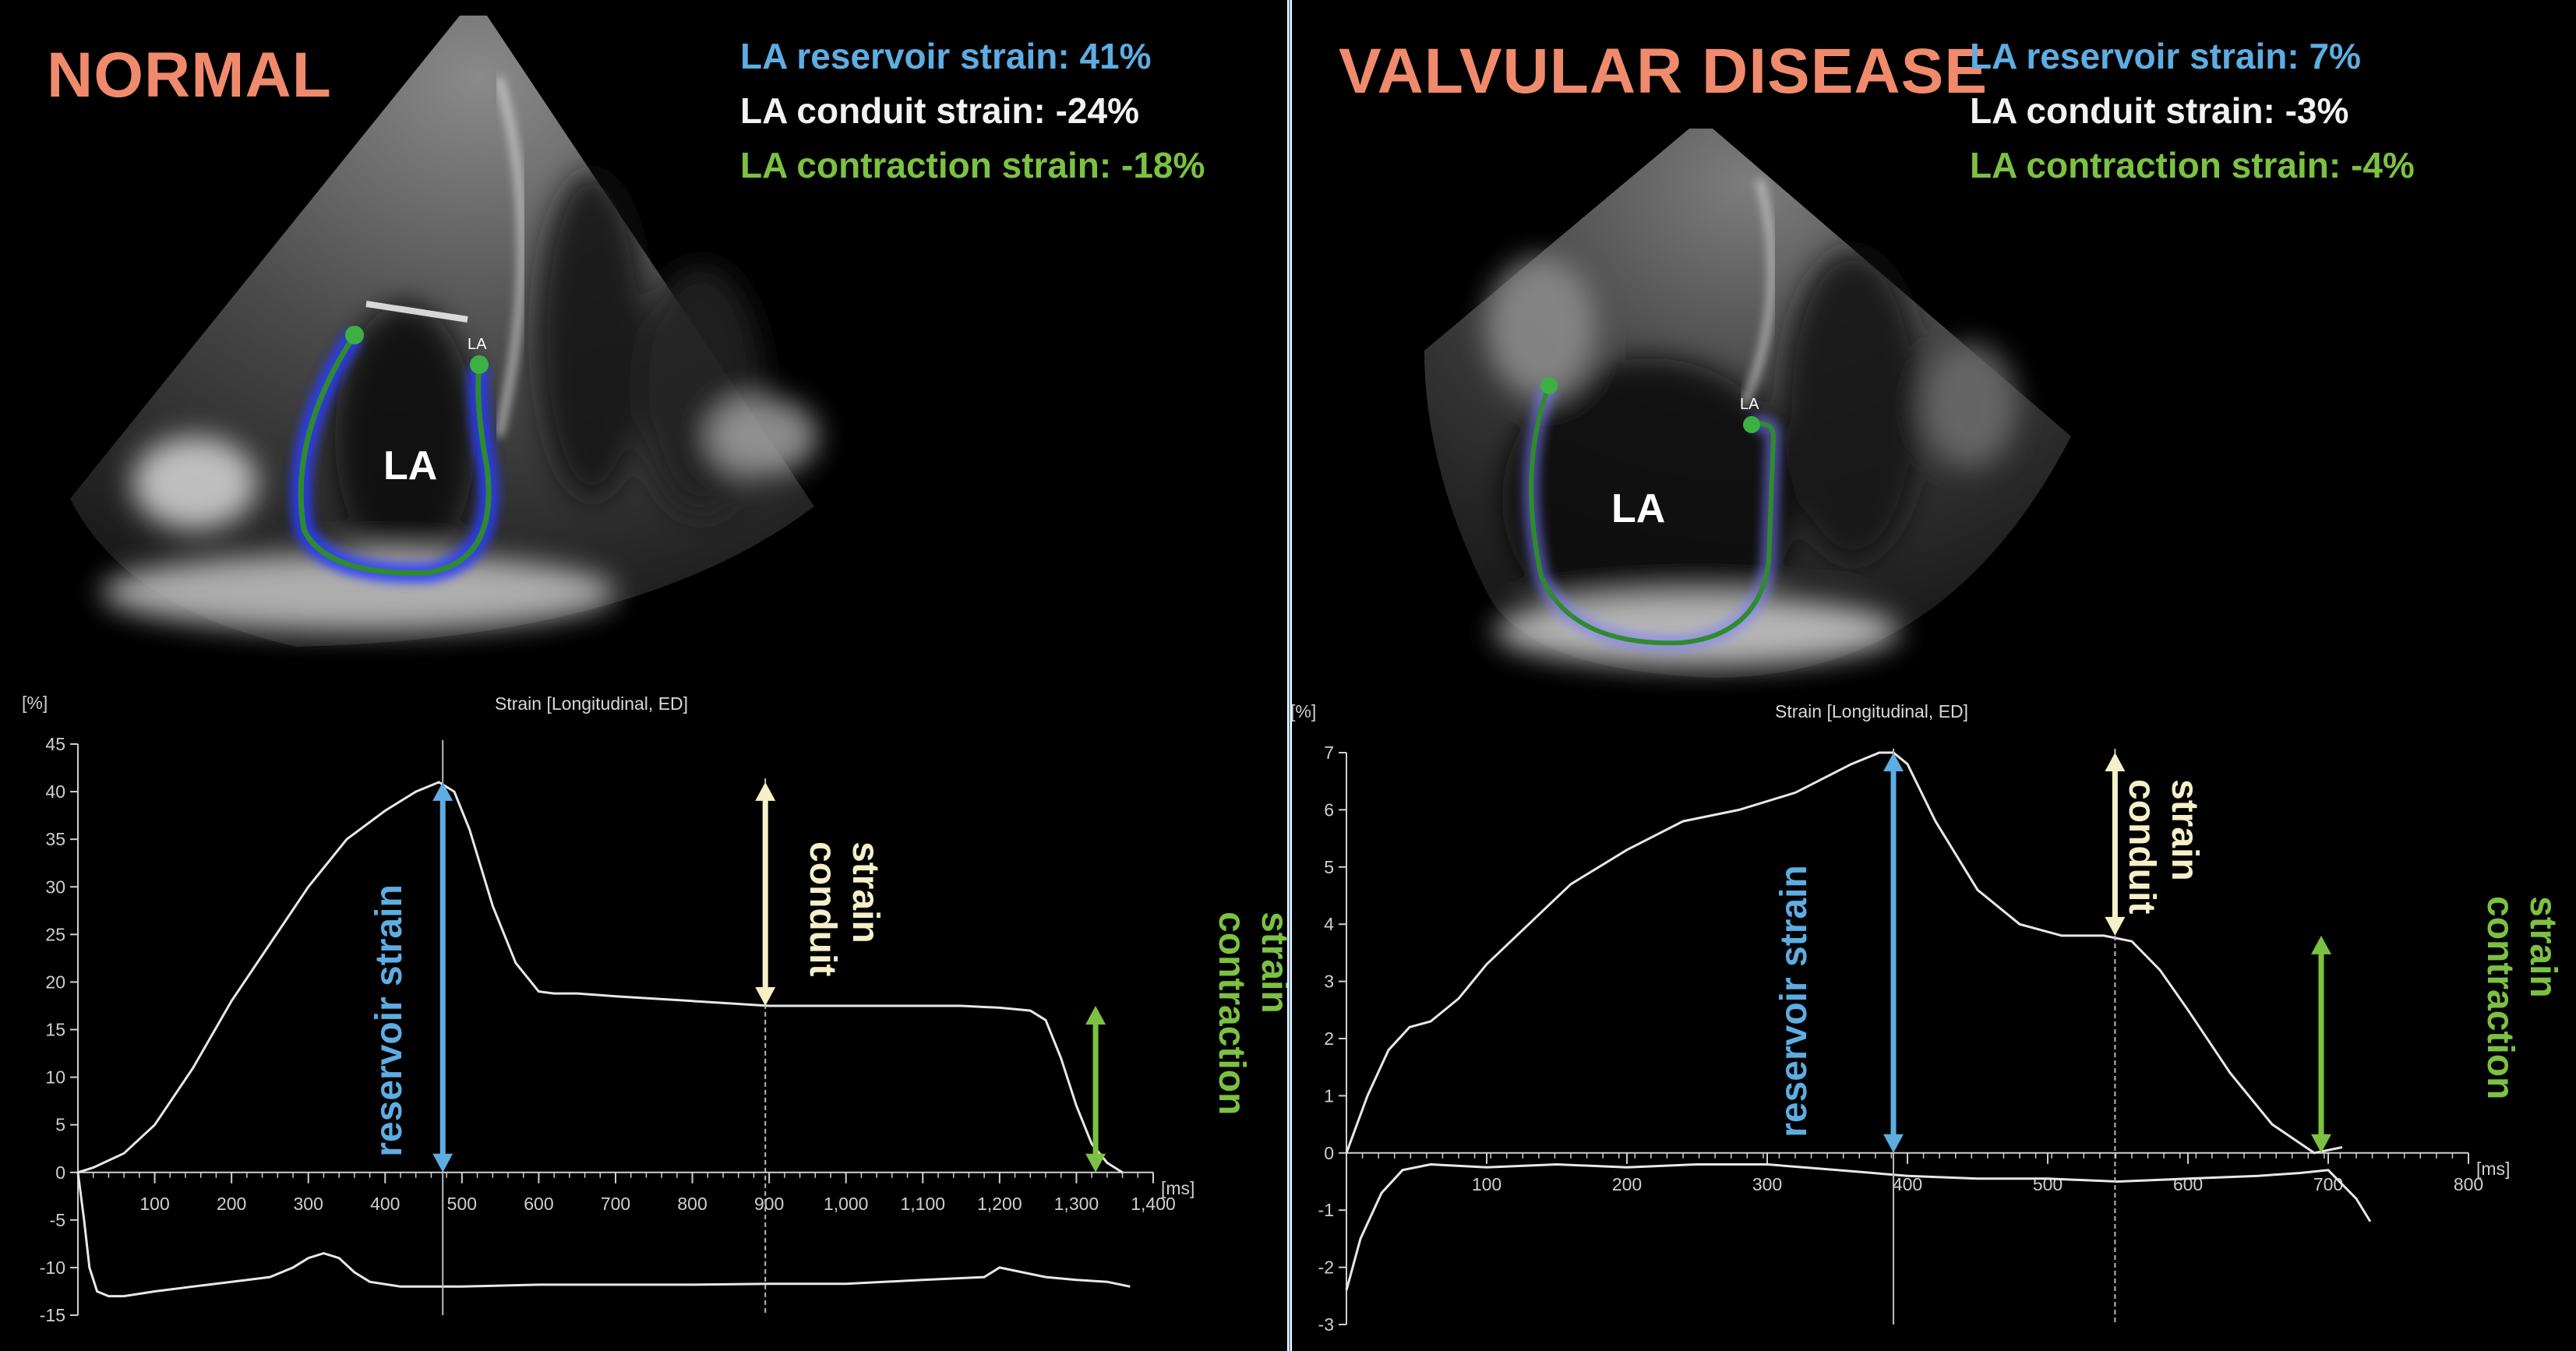 The image size is (2576, 1351). Describe the element at coordinates (308, 1204) in the screenshot. I see `normal-x-tick-label: 300` at that location.